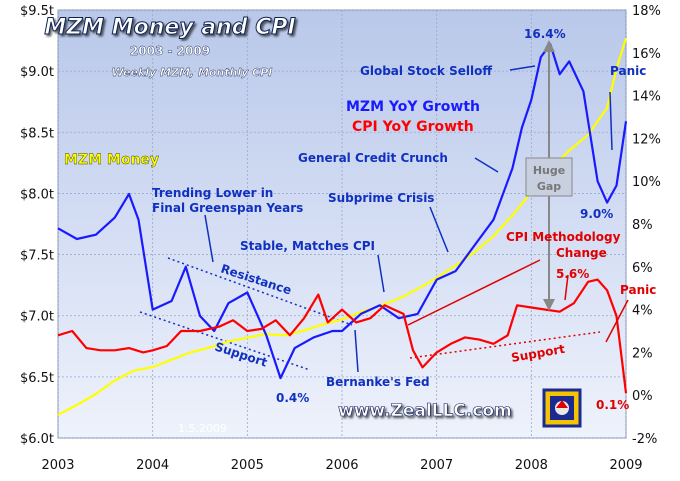 The width and height of the screenshot is (680, 481). I want to click on annotation-trending-1: Trending Lower in, so click(212, 193).